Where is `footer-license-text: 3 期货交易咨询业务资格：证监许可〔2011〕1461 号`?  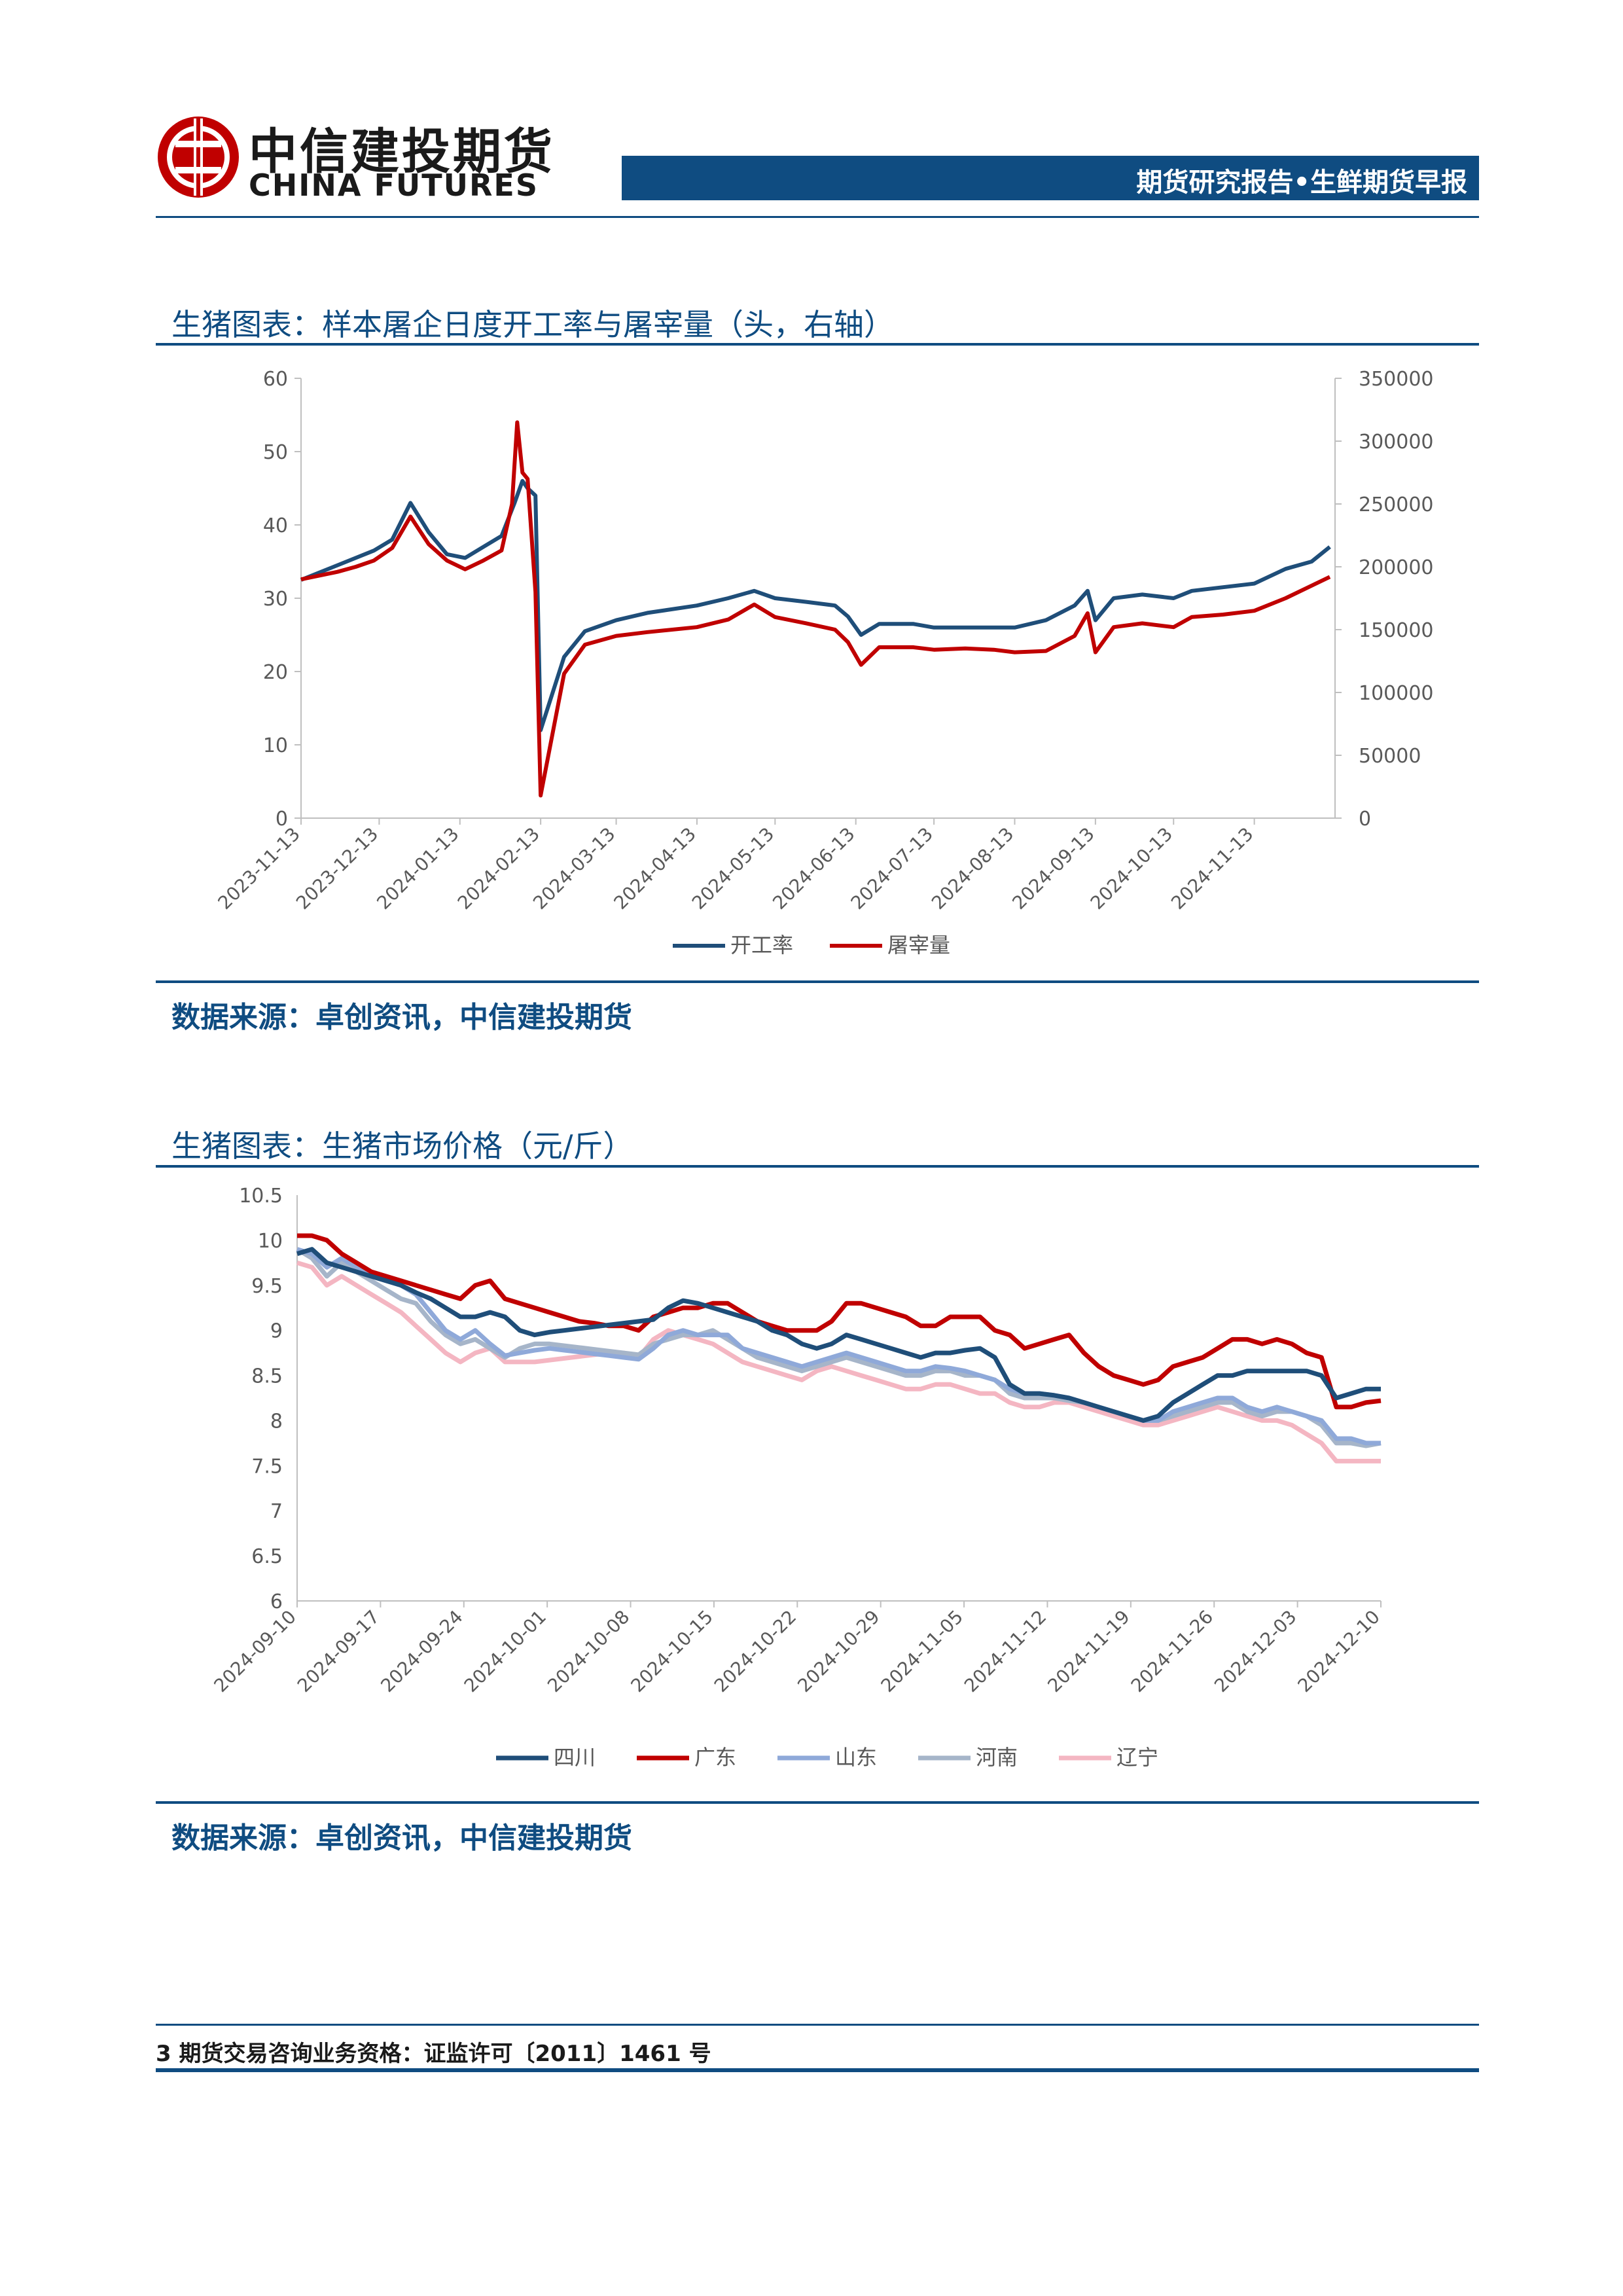 footer-license-text: 3 期货交易咨询业务资格：证监许可〔2011〕1461 号 is located at coordinates (434, 2054).